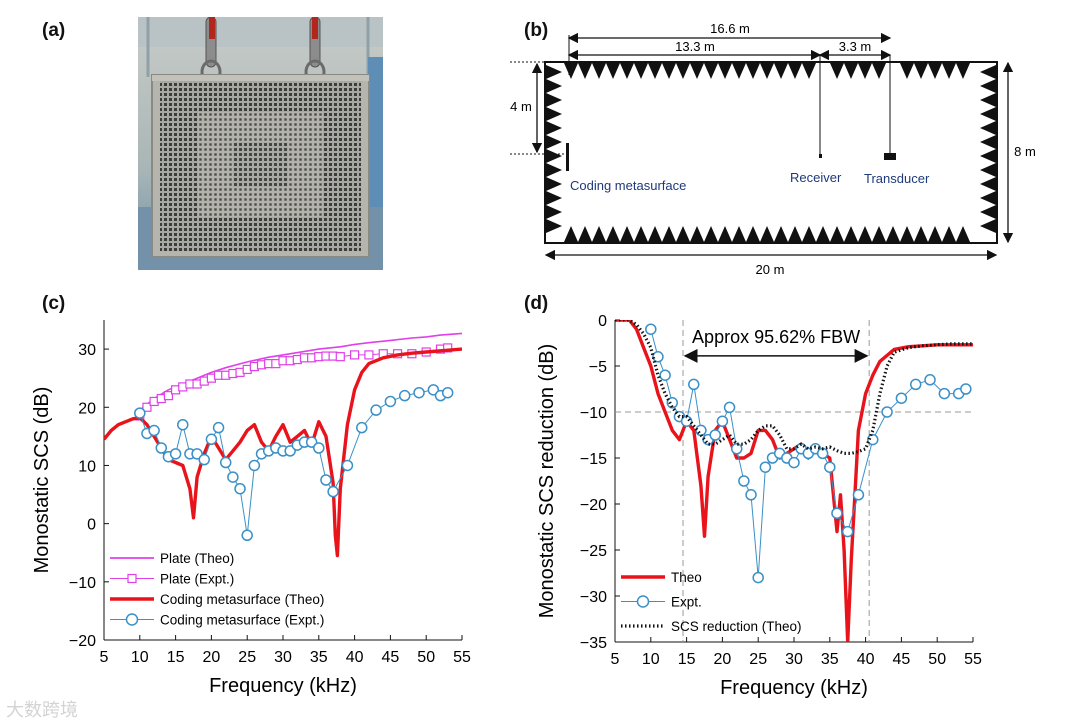 The height and width of the screenshot is (728, 1080). I want to click on x-tick-label: 35, so click(319, 657).